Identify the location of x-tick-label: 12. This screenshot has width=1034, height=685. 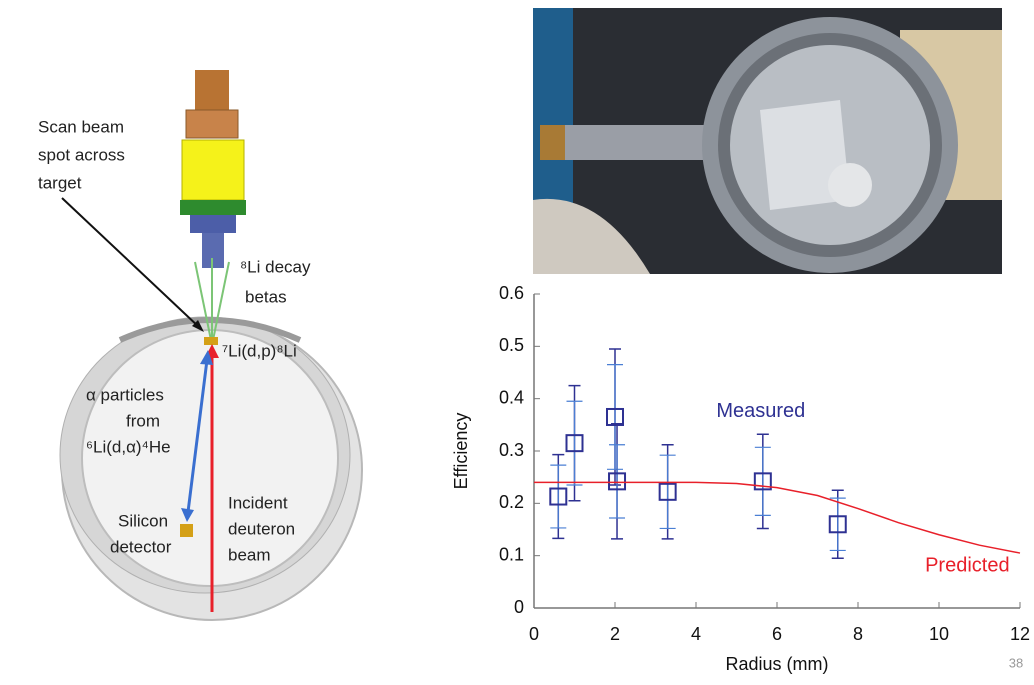
(1020, 634).